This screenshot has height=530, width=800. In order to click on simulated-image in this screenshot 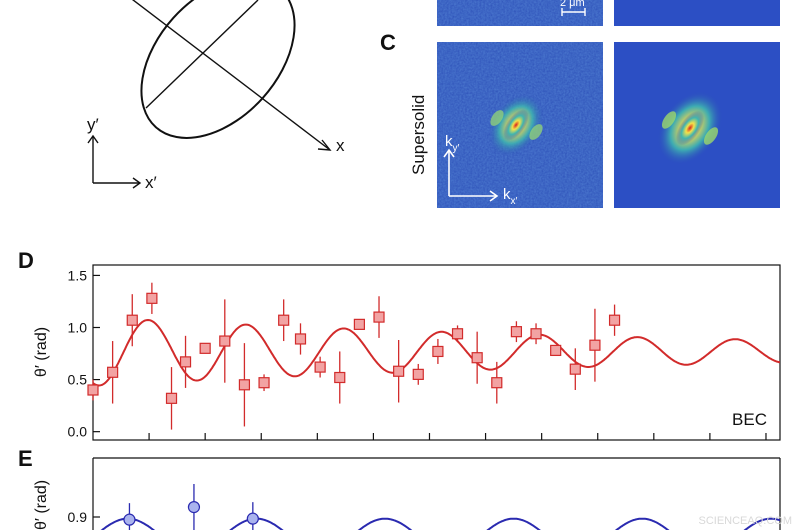, I will do `click(697, 125)`.